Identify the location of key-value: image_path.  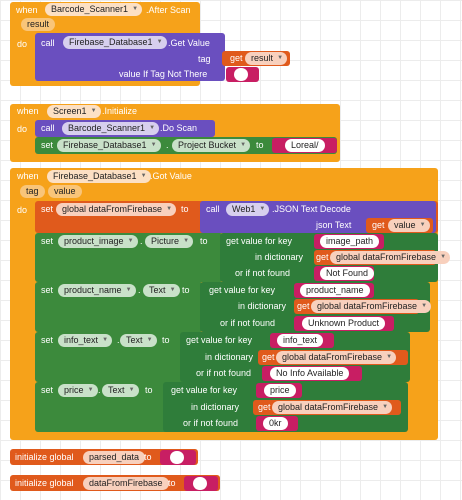
(350, 241).